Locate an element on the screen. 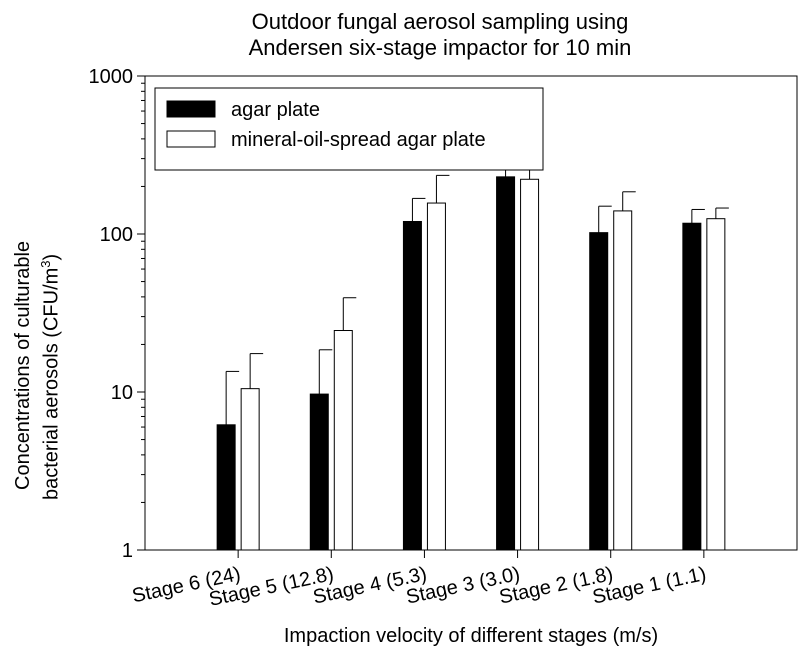  y-tick-label: 100 is located at coordinates (116, 235).